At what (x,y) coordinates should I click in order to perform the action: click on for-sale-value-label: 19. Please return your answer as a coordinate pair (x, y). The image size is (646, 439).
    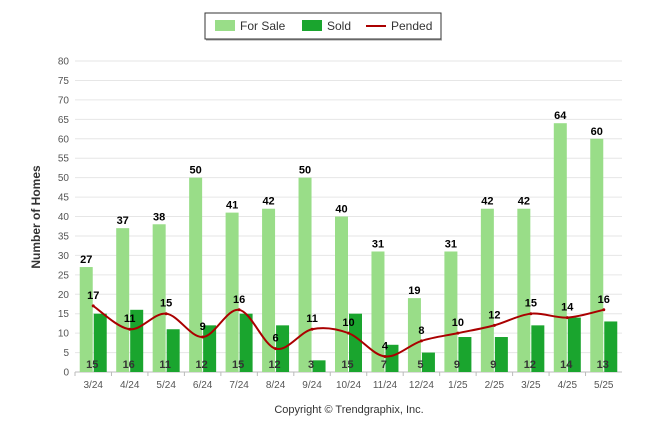
    Looking at the image, I should click on (414, 291).